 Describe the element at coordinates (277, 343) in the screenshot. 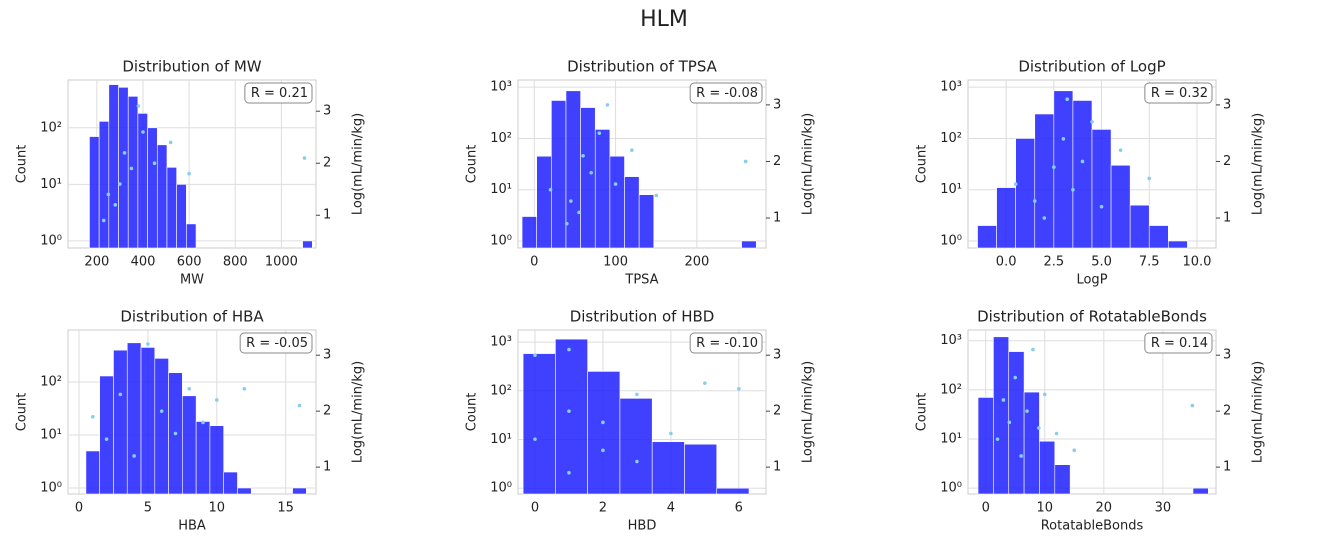

I see `annotation: R = -0.05` at that location.